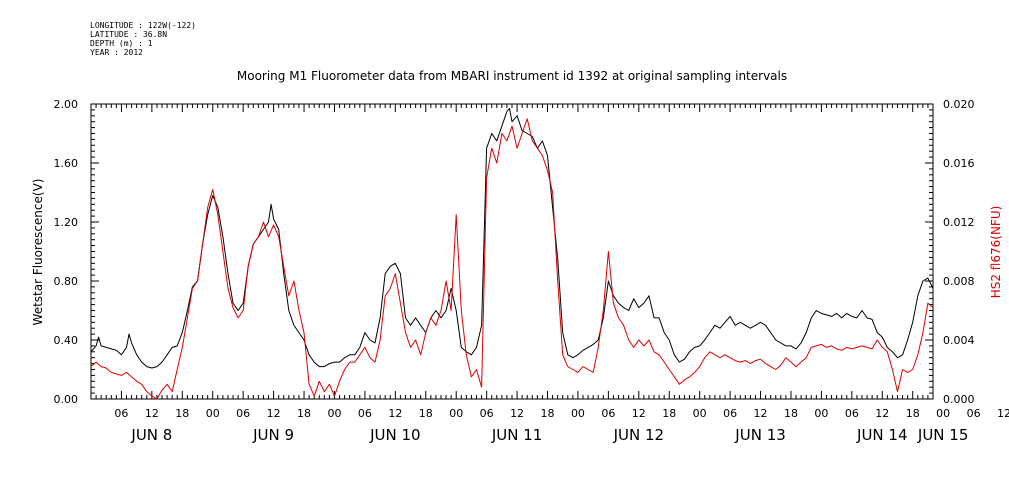 Image resolution: width=1009 pixels, height=504 pixels. What do you see at coordinates (66, 340) in the screenshot?
I see `y-tick-label: 0.40` at bounding box center [66, 340].